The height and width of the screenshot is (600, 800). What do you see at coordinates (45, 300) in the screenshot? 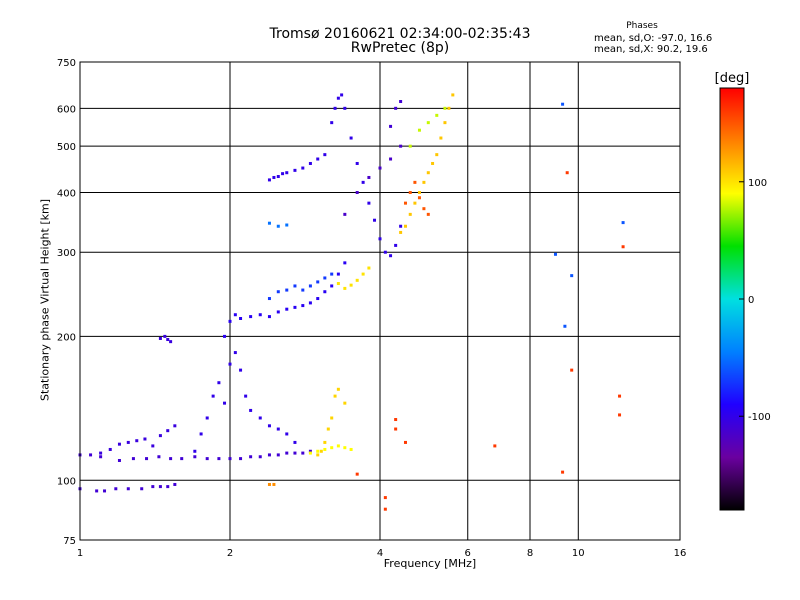
I see `y-axis-label: Stationary phase Virtual Height [km]` at bounding box center [45, 300].